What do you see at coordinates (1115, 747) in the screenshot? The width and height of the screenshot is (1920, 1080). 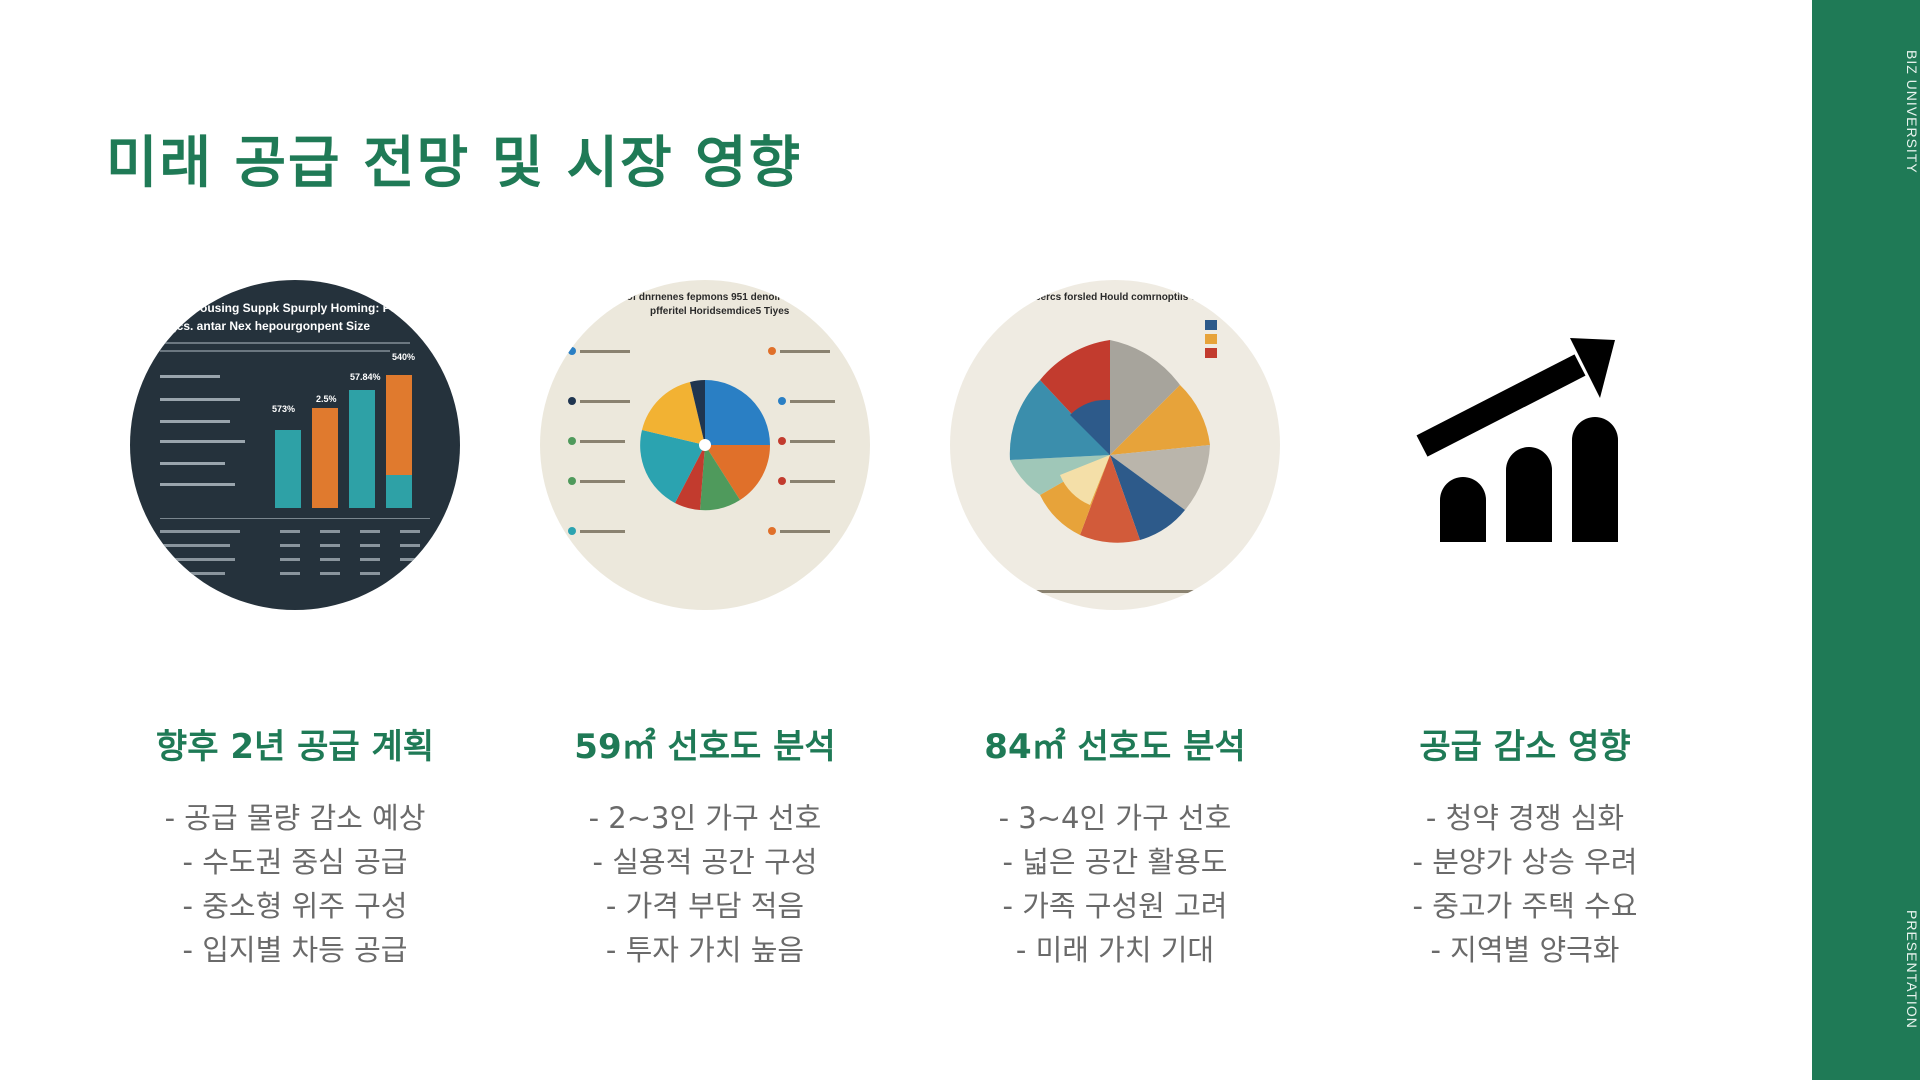 I see `card-title: 84㎡ 선호도 분석` at bounding box center [1115, 747].